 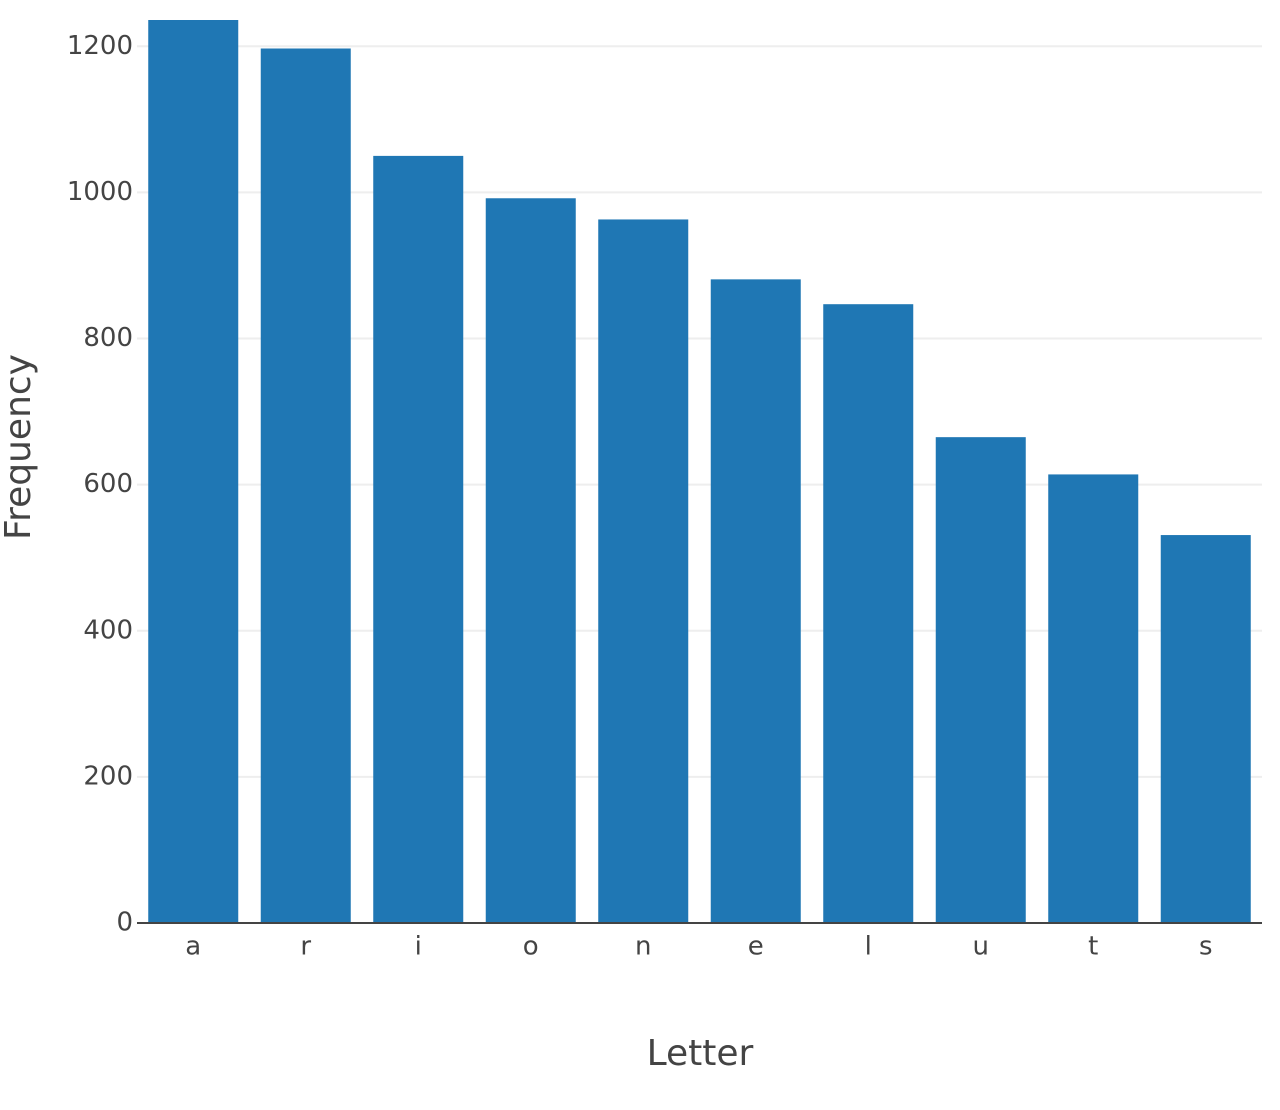 I want to click on y-tick-label: 1000, so click(x=100, y=192).